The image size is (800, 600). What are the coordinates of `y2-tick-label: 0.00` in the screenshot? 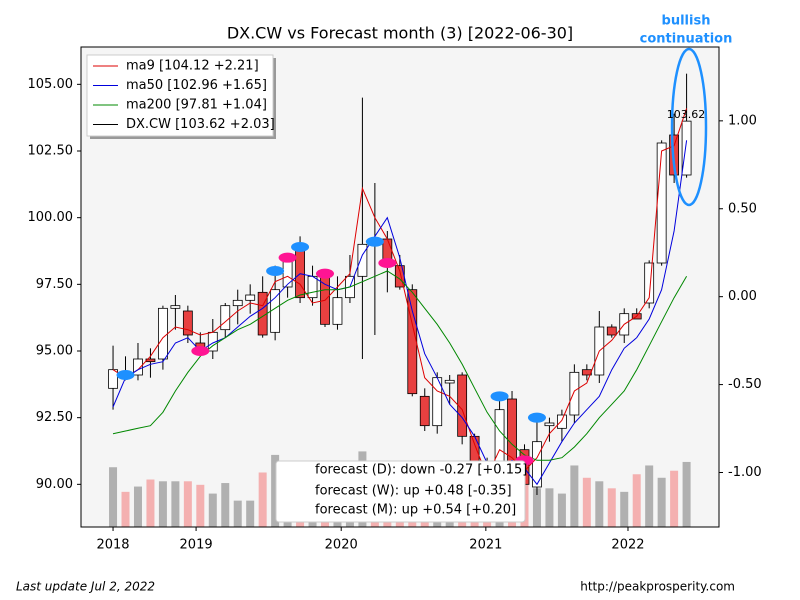 It's located at (742, 296).